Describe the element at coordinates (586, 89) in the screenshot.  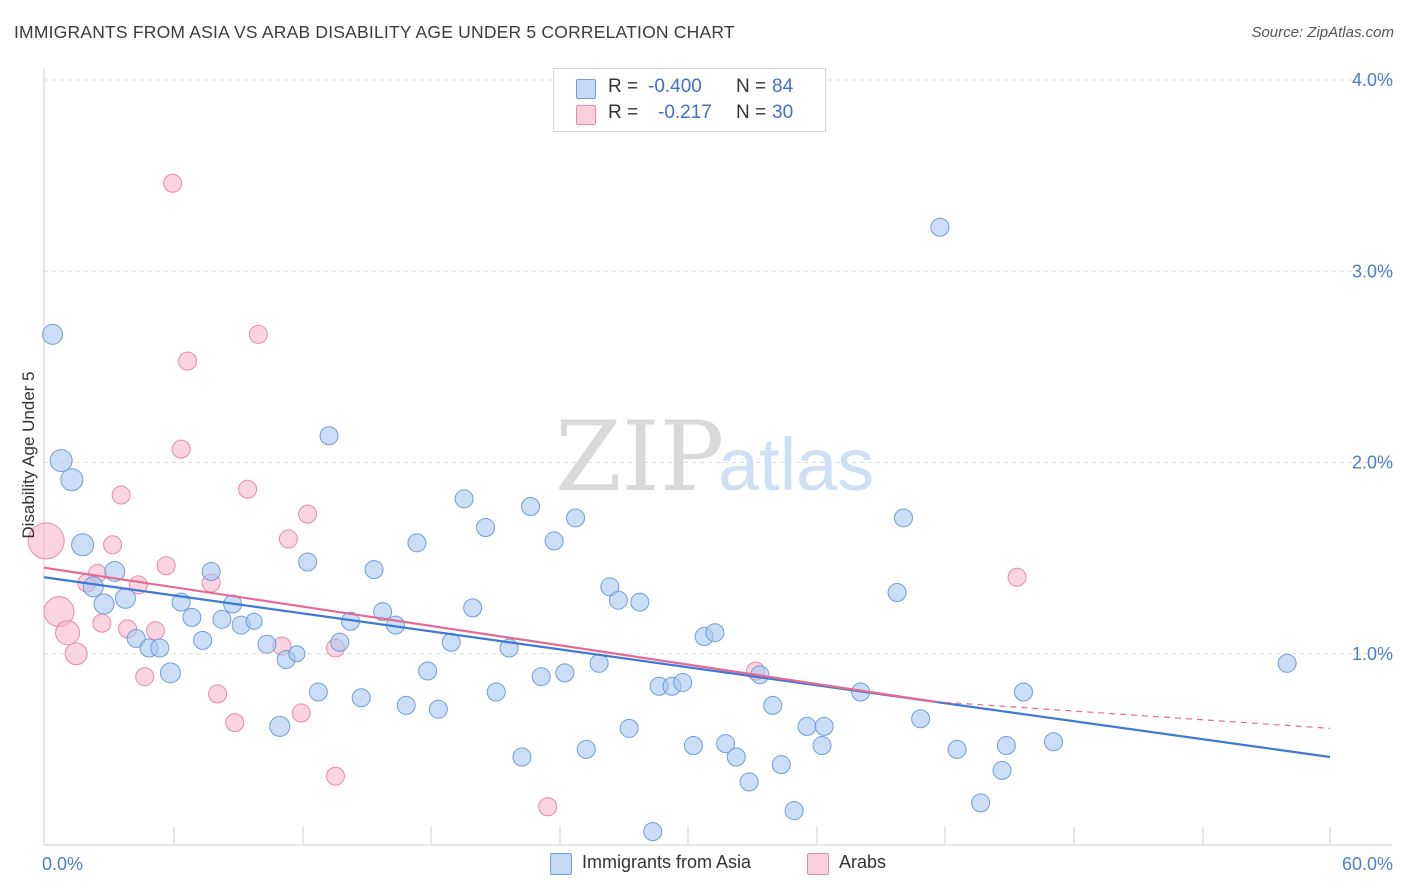
I see `legend-swatch-asia` at that location.